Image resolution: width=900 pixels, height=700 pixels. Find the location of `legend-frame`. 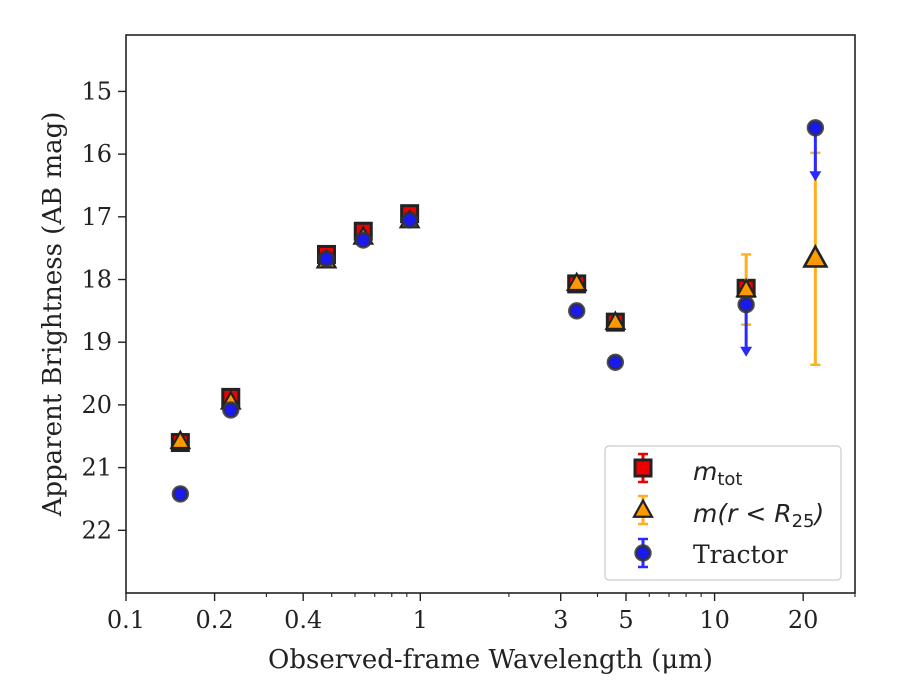

legend-frame is located at coordinates (723, 513).